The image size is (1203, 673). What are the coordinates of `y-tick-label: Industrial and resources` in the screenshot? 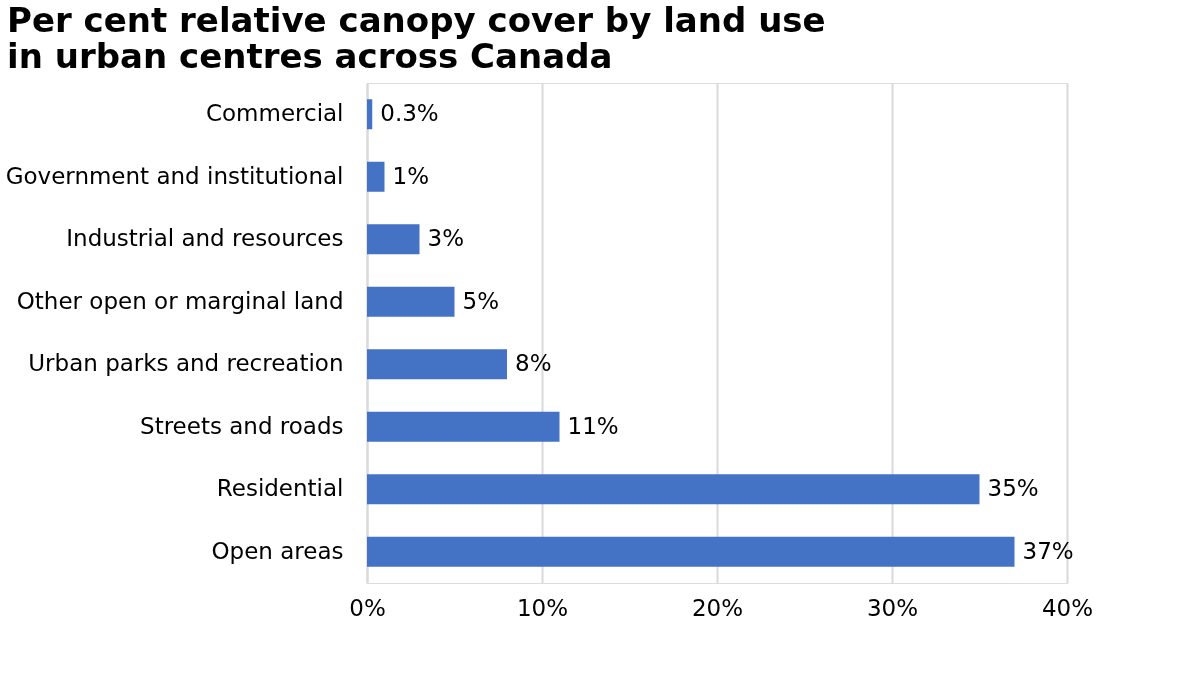 It's located at (205, 238).